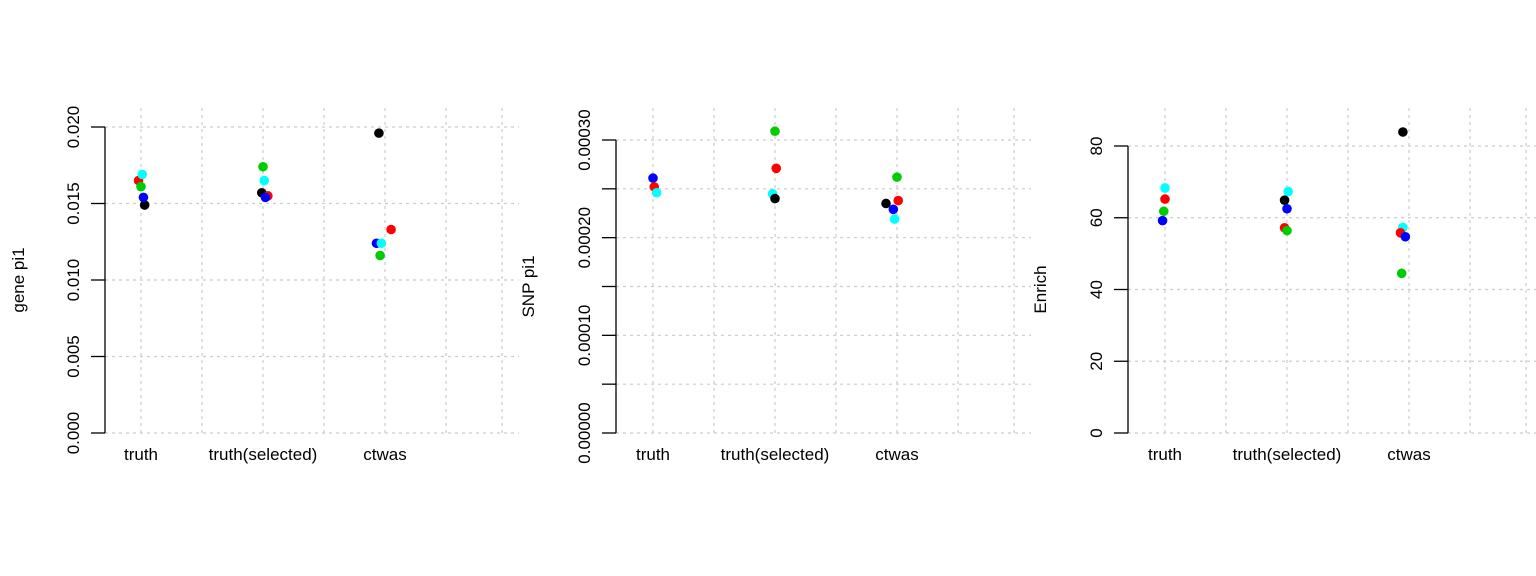  What do you see at coordinates (584, 432) in the screenshot?
I see `y-tick-label: 0.00000` at bounding box center [584, 432].